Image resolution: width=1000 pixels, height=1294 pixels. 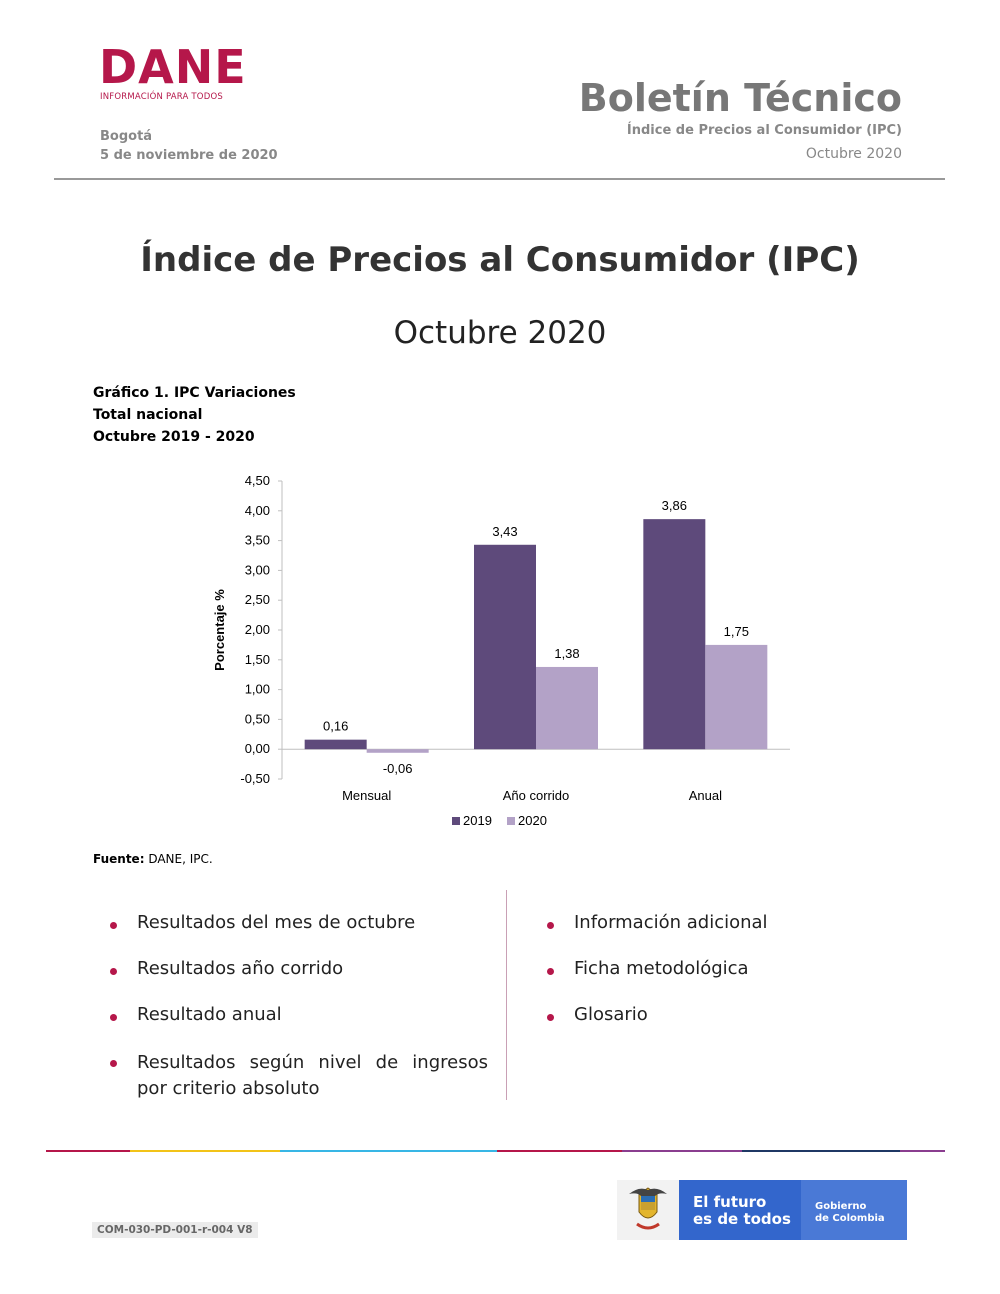 I want to click on toc-item-ficha: Ficha metodológica, so click(x=695, y=981).